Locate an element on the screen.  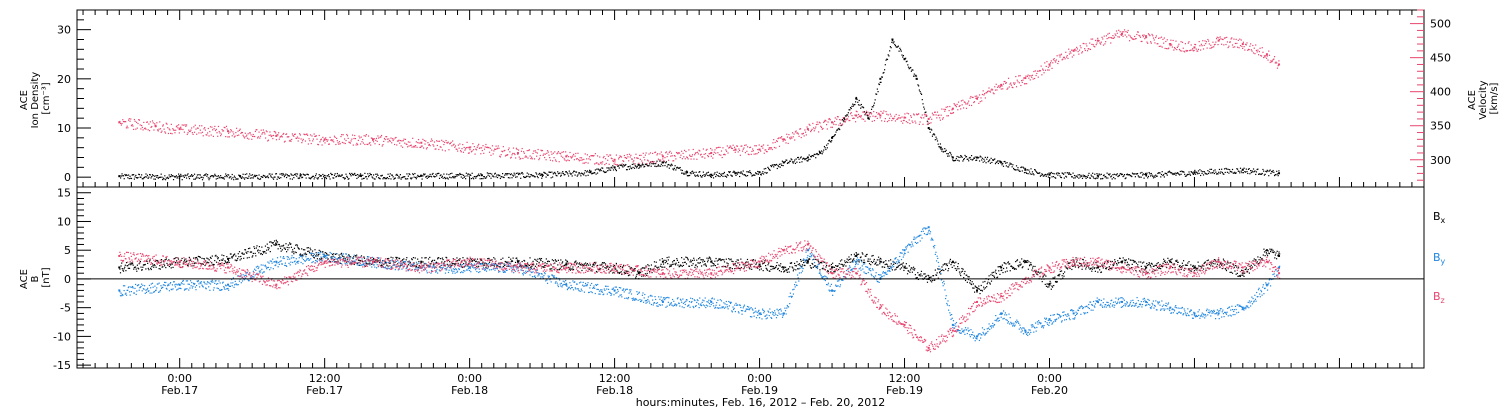
y-tick-label: 450 is located at coordinates (1440, 58).